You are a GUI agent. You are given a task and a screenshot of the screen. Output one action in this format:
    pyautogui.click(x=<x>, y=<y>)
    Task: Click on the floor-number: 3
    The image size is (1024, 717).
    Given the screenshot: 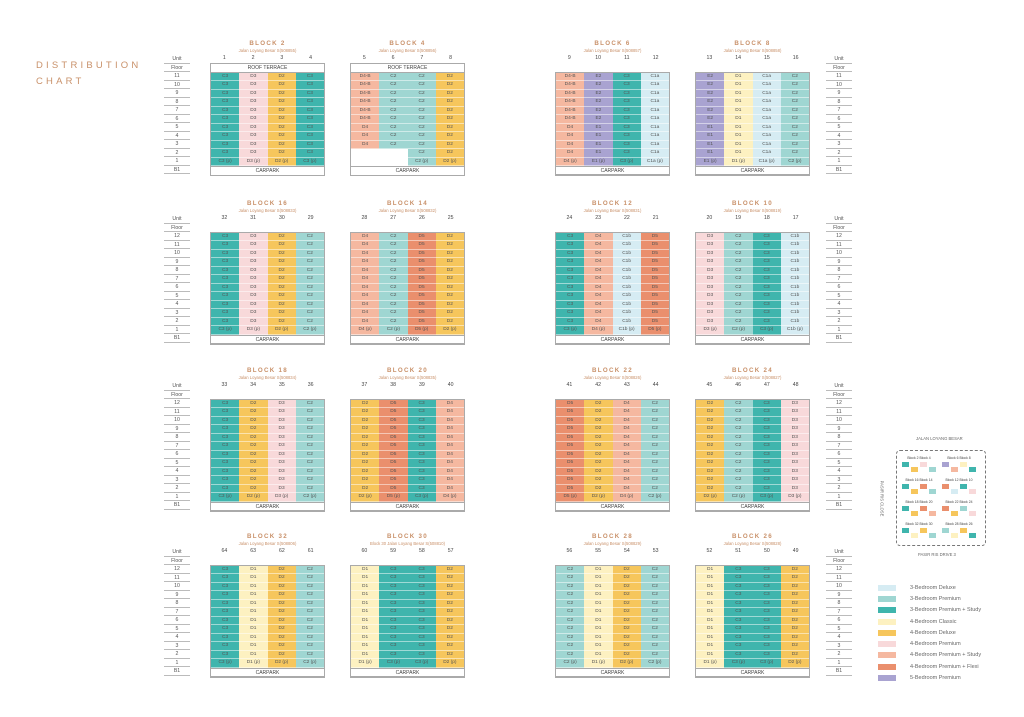 What is the action you would take?
    pyautogui.click(x=839, y=646)
    